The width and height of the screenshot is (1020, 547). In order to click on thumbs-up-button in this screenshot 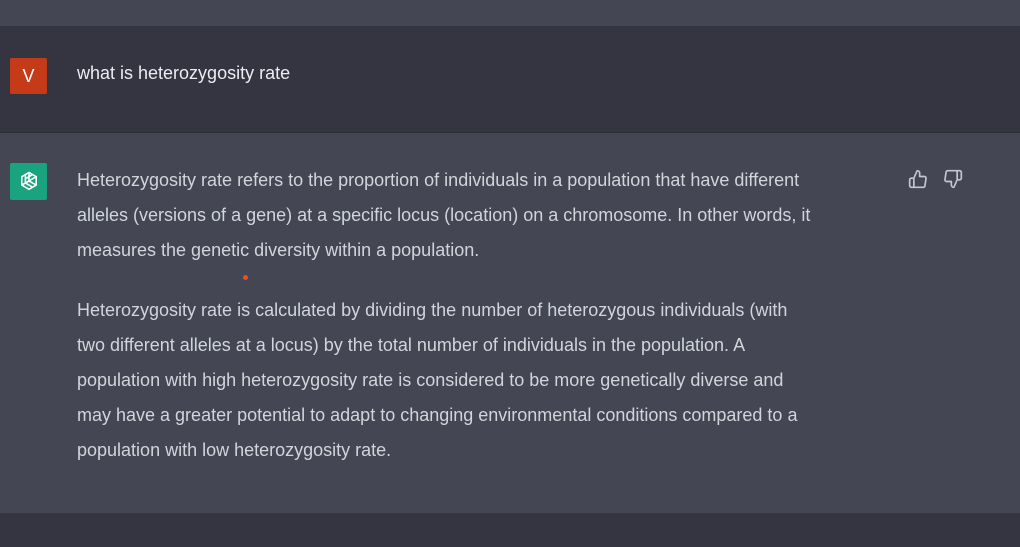, I will do `click(918, 179)`.